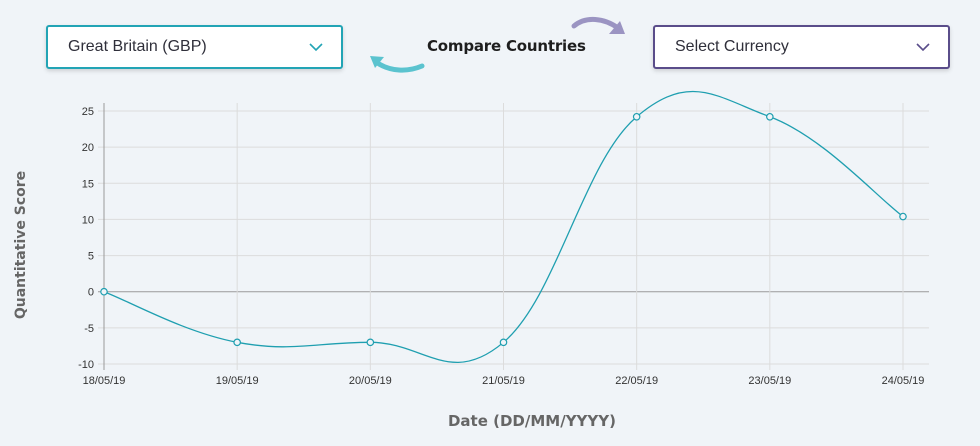 This screenshot has width=980, height=446. I want to click on y-tick-label: 25, so click(88, 112).